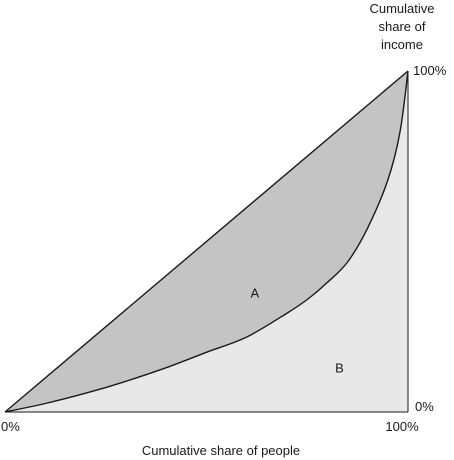 Image resolution: width=454 pixels, height=460 pixels. Describe the element at coordinates (402, 8) in the screenshot. I see `y-axis-label-line-1: Cumulative` at that location.